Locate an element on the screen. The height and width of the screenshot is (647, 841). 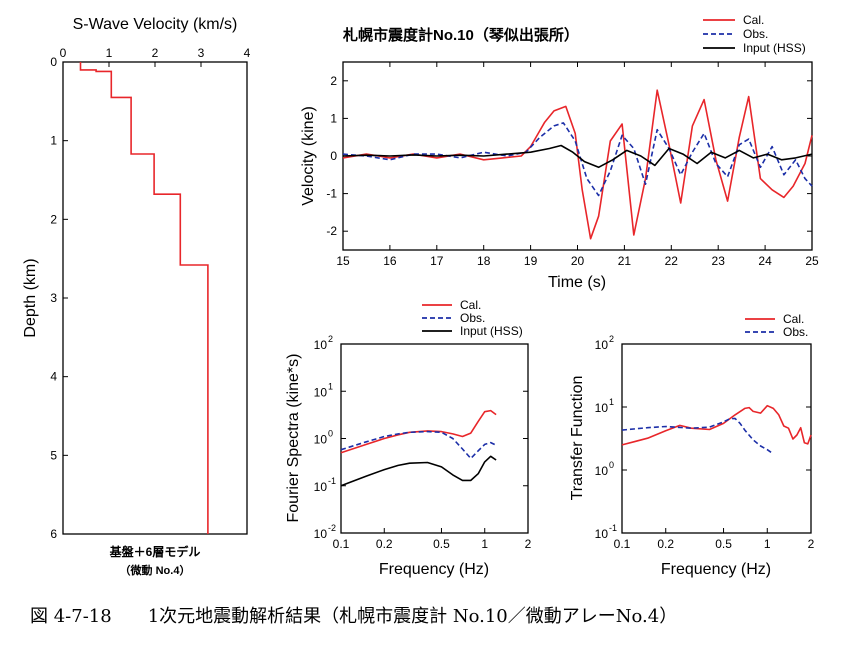
fourier-x-tick-label: 0.5 is located at coordinates (441, 544).